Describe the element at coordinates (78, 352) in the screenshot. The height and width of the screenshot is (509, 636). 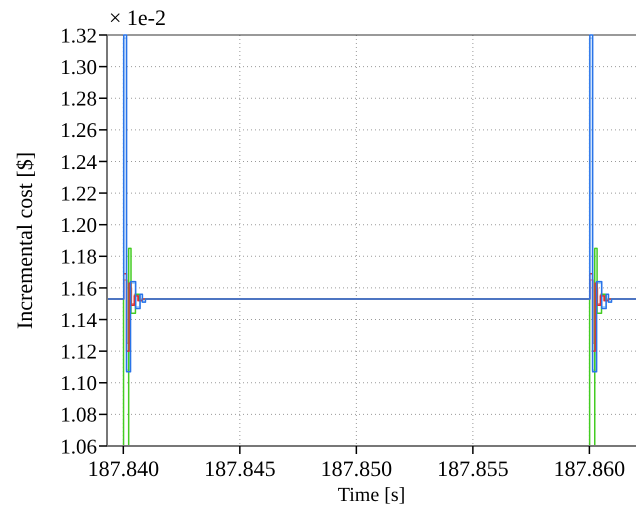
I see `y-tick-label: 1.12` at that location.